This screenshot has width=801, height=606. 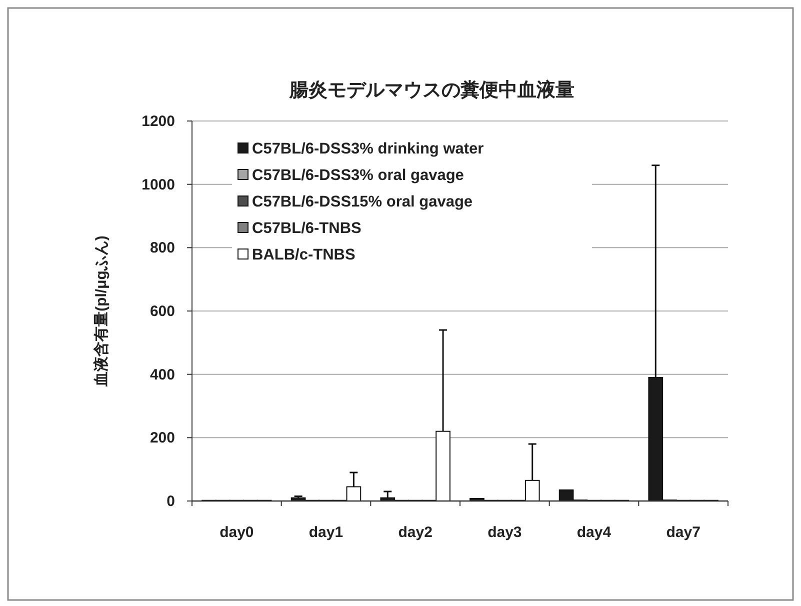 I want to click on x-tick-label: day2, so click(x=415, y=532).